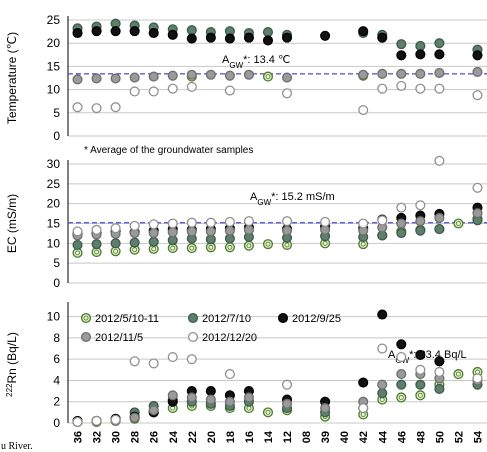  I want to click on x-tick-label: 14, so click(269, 436).